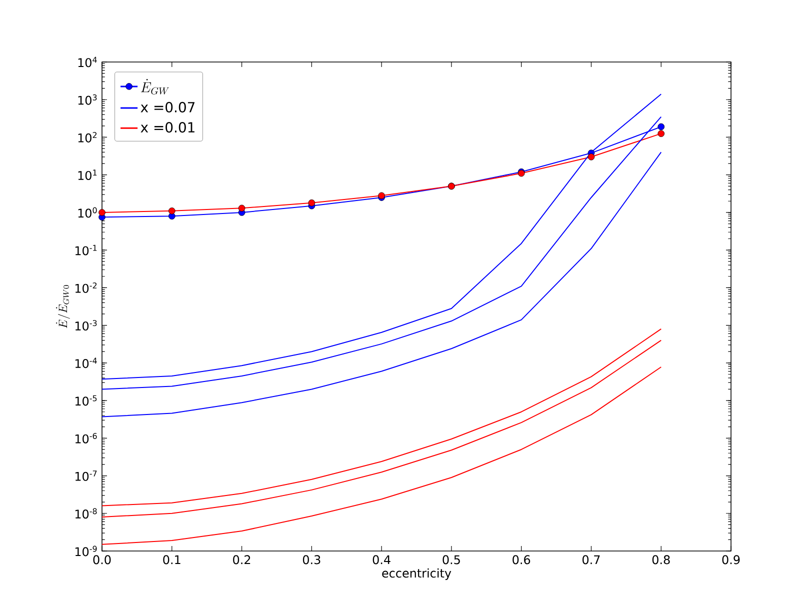 The height and width of the screenshot is (612, 812). What do you see at coordinates (86, 513) in the screenshot?
I see `y-tick-label: 10$^{-8}$` at bounding box center [86, 513].